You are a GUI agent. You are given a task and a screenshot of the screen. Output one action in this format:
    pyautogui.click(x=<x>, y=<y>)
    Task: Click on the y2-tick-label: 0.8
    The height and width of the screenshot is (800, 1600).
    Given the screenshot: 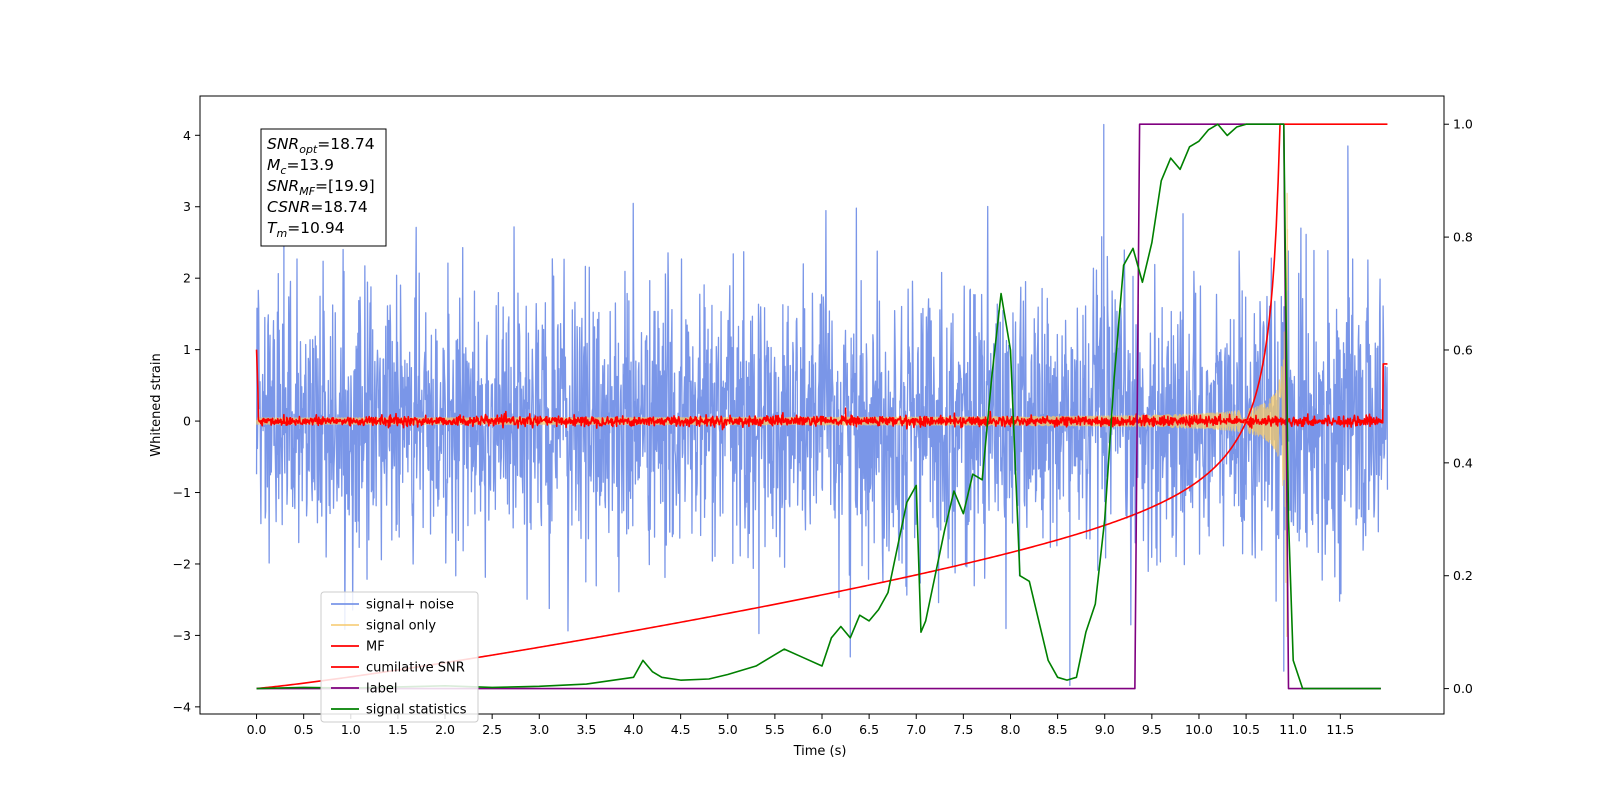 What is the action you would take?
    pyautogui.click(x=1463, y=237)
    